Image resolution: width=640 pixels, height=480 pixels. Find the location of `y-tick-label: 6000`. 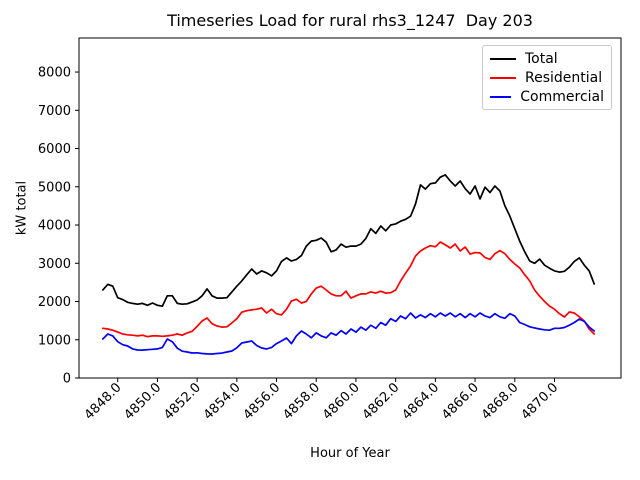

y-tick-label: 6000 is located at coordinates (54, 149).